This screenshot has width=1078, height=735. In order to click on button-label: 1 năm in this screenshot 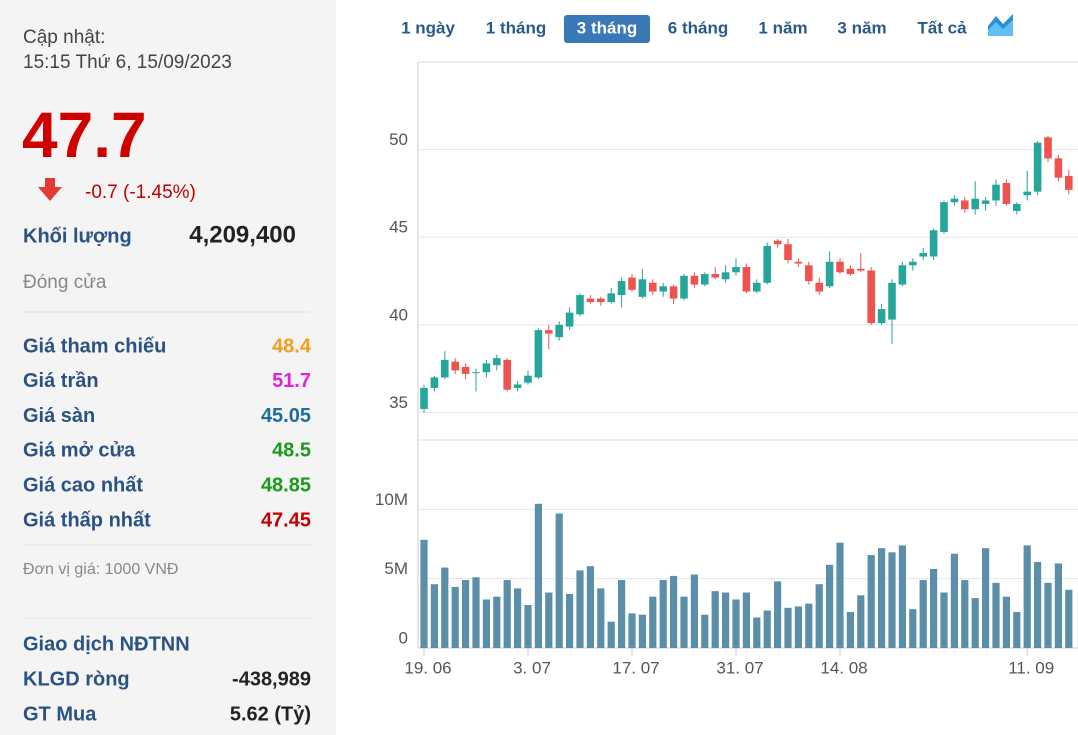, I will do `click(782, 27)`.